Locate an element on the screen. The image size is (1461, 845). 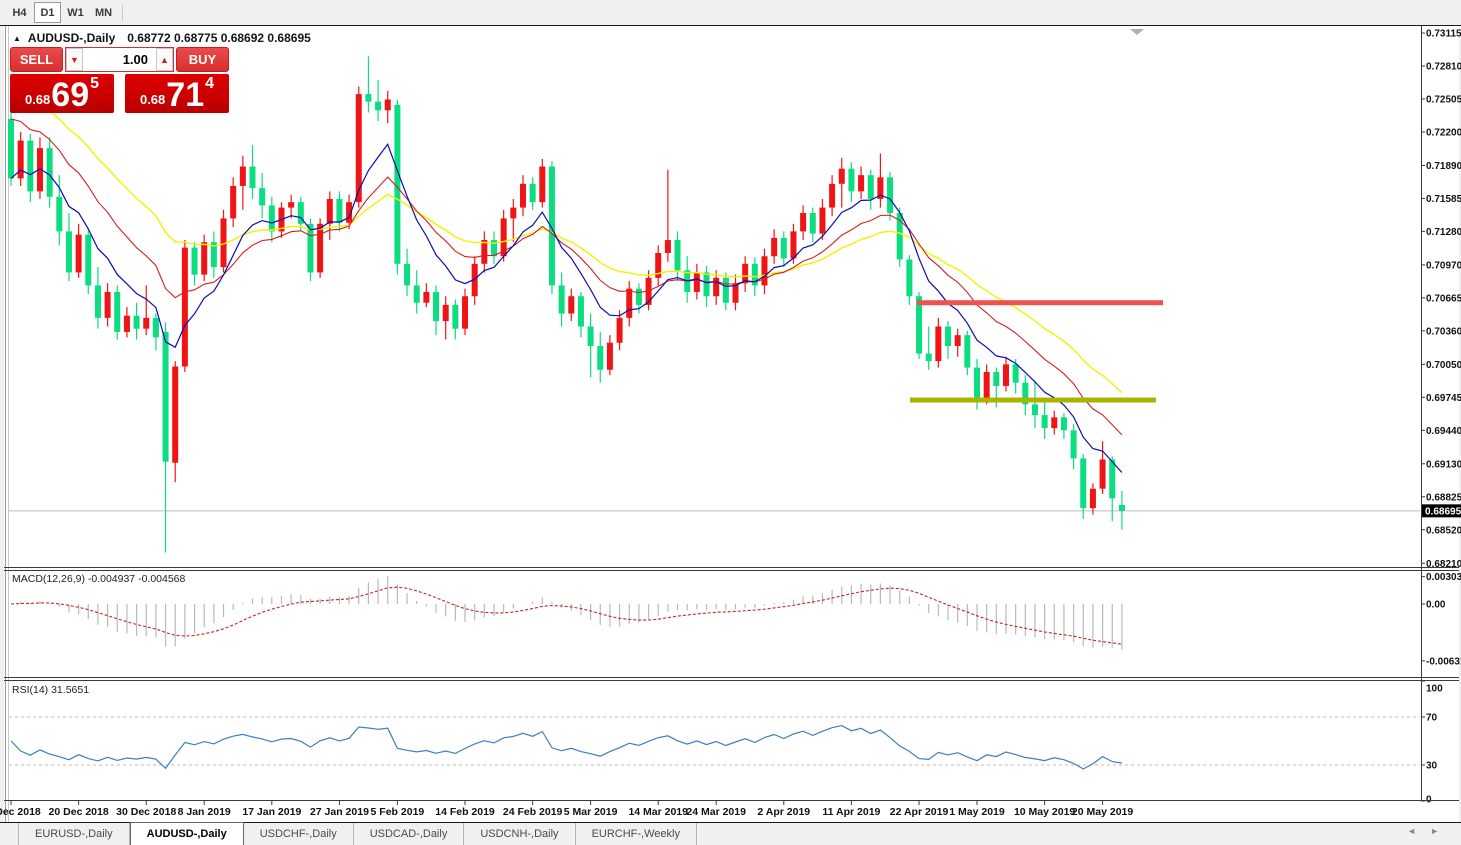
buy-price-button: 0.68 71 4 is located at coordinates (177, 93).